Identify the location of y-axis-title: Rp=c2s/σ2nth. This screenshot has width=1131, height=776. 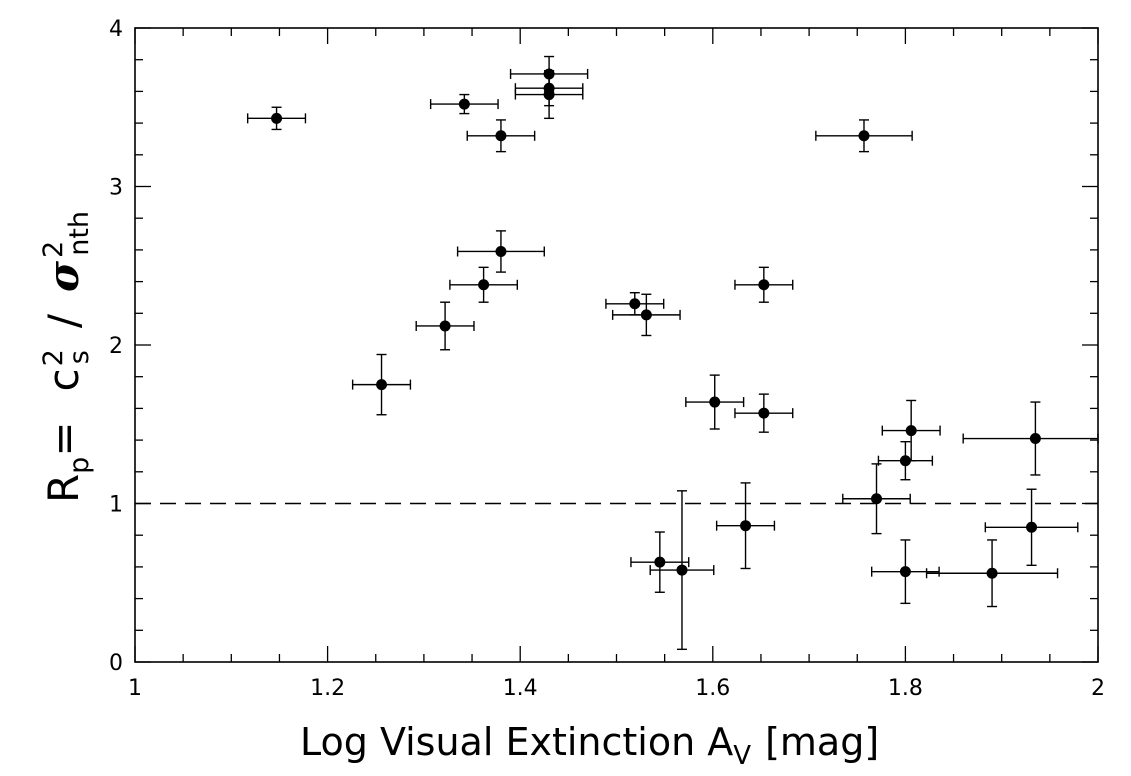
(66, 357).